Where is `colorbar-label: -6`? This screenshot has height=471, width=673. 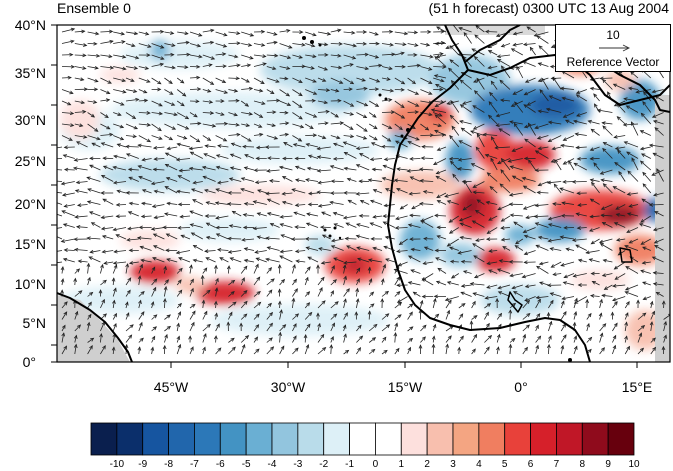
colorbar-label: -6 is located at coordinates (220, 464).